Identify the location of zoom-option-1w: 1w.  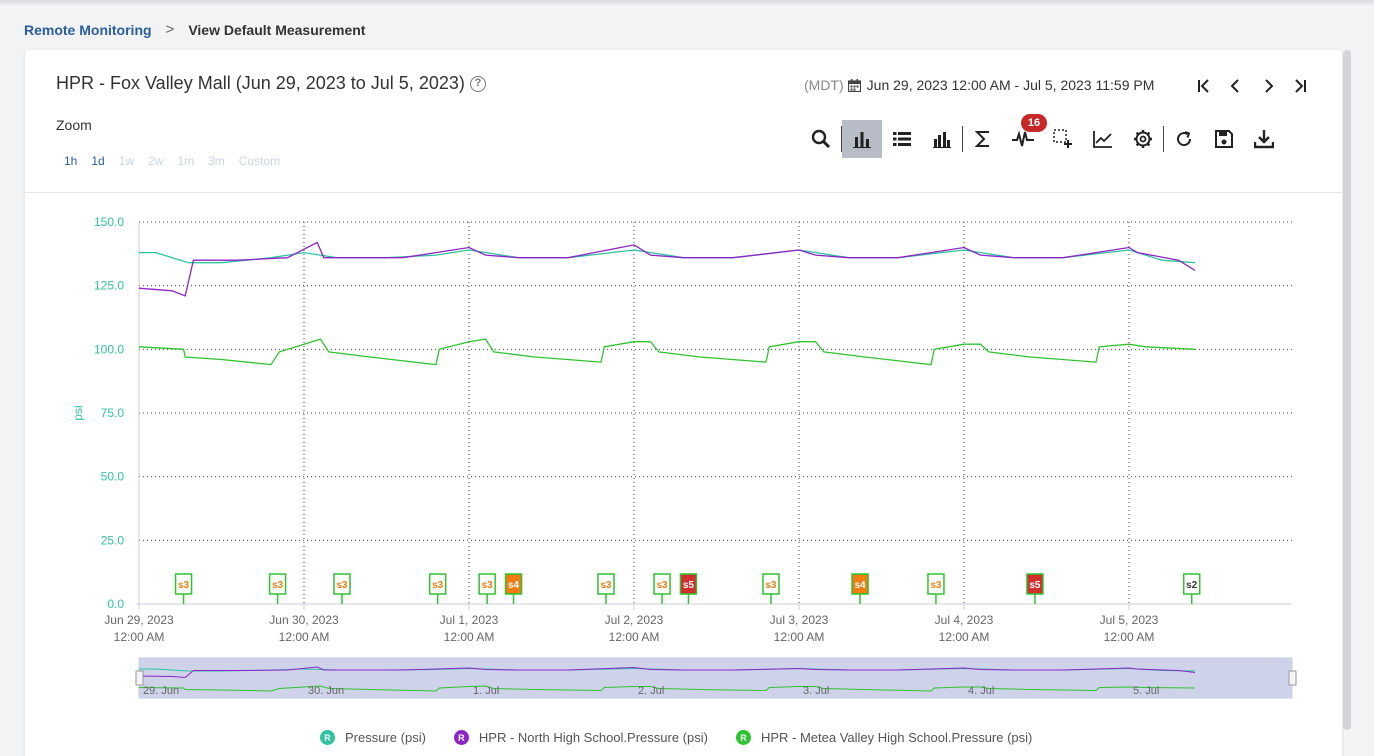
(126, 161).